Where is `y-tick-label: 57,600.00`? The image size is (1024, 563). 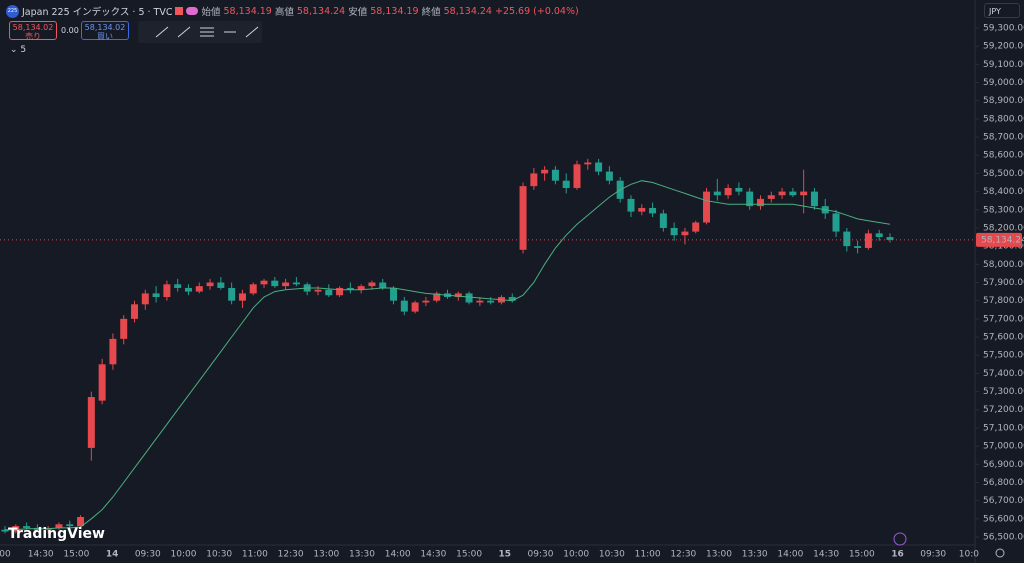 y-tick-label: 57,600.00 is located at coordinates (1003, 338).